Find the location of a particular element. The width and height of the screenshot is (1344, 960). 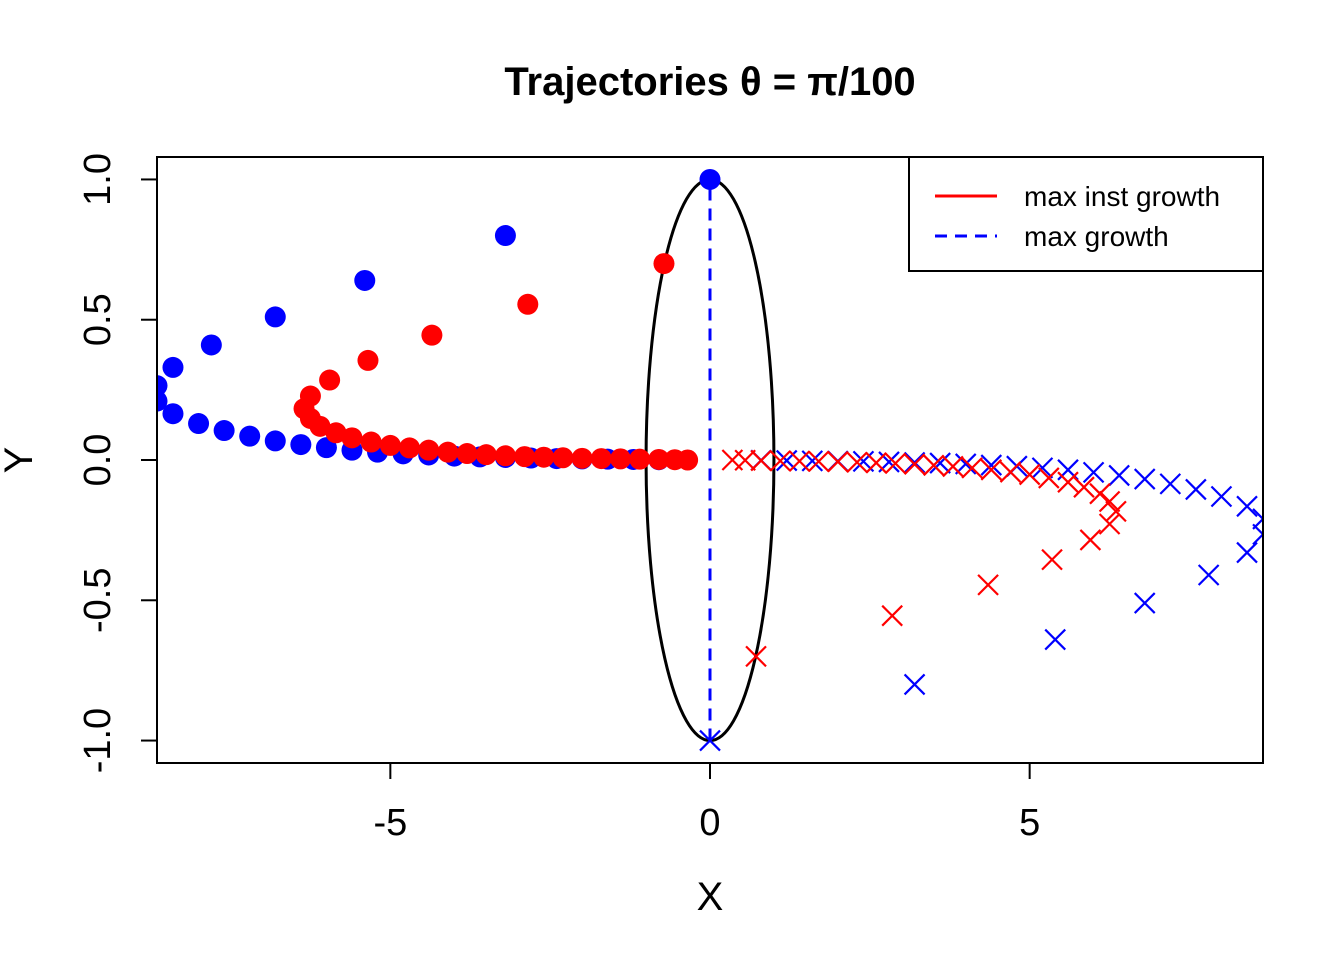

series-0-dot is located at coordinates (439, 319).